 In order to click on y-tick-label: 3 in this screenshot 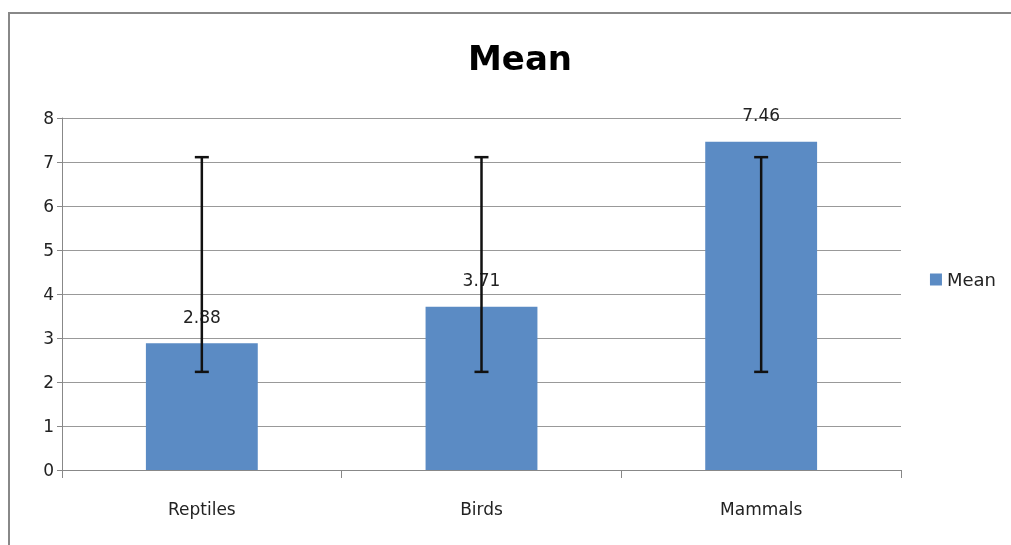, I will do `click(48, 338)`.